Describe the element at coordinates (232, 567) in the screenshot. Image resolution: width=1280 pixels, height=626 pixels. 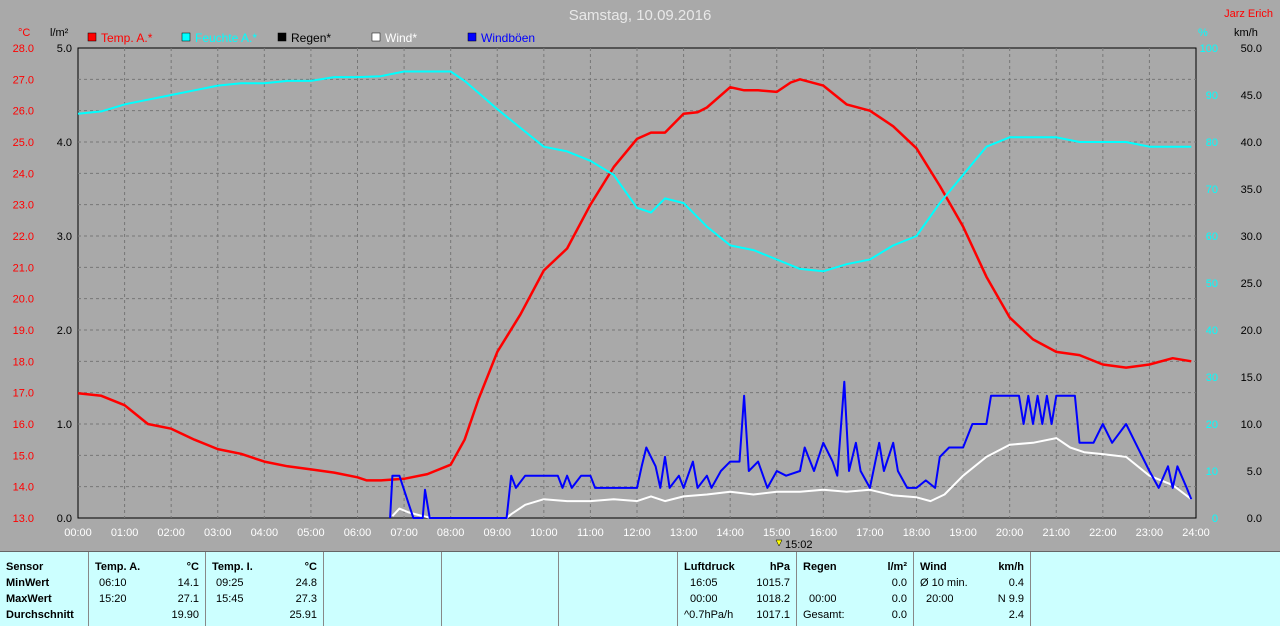
I see `temp-i-header: Temp. I.` at that location.